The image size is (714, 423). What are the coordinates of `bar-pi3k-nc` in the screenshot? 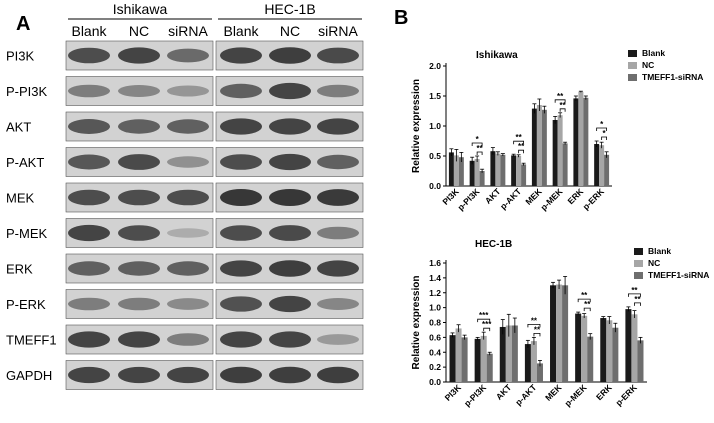 It's located at (456, 170).